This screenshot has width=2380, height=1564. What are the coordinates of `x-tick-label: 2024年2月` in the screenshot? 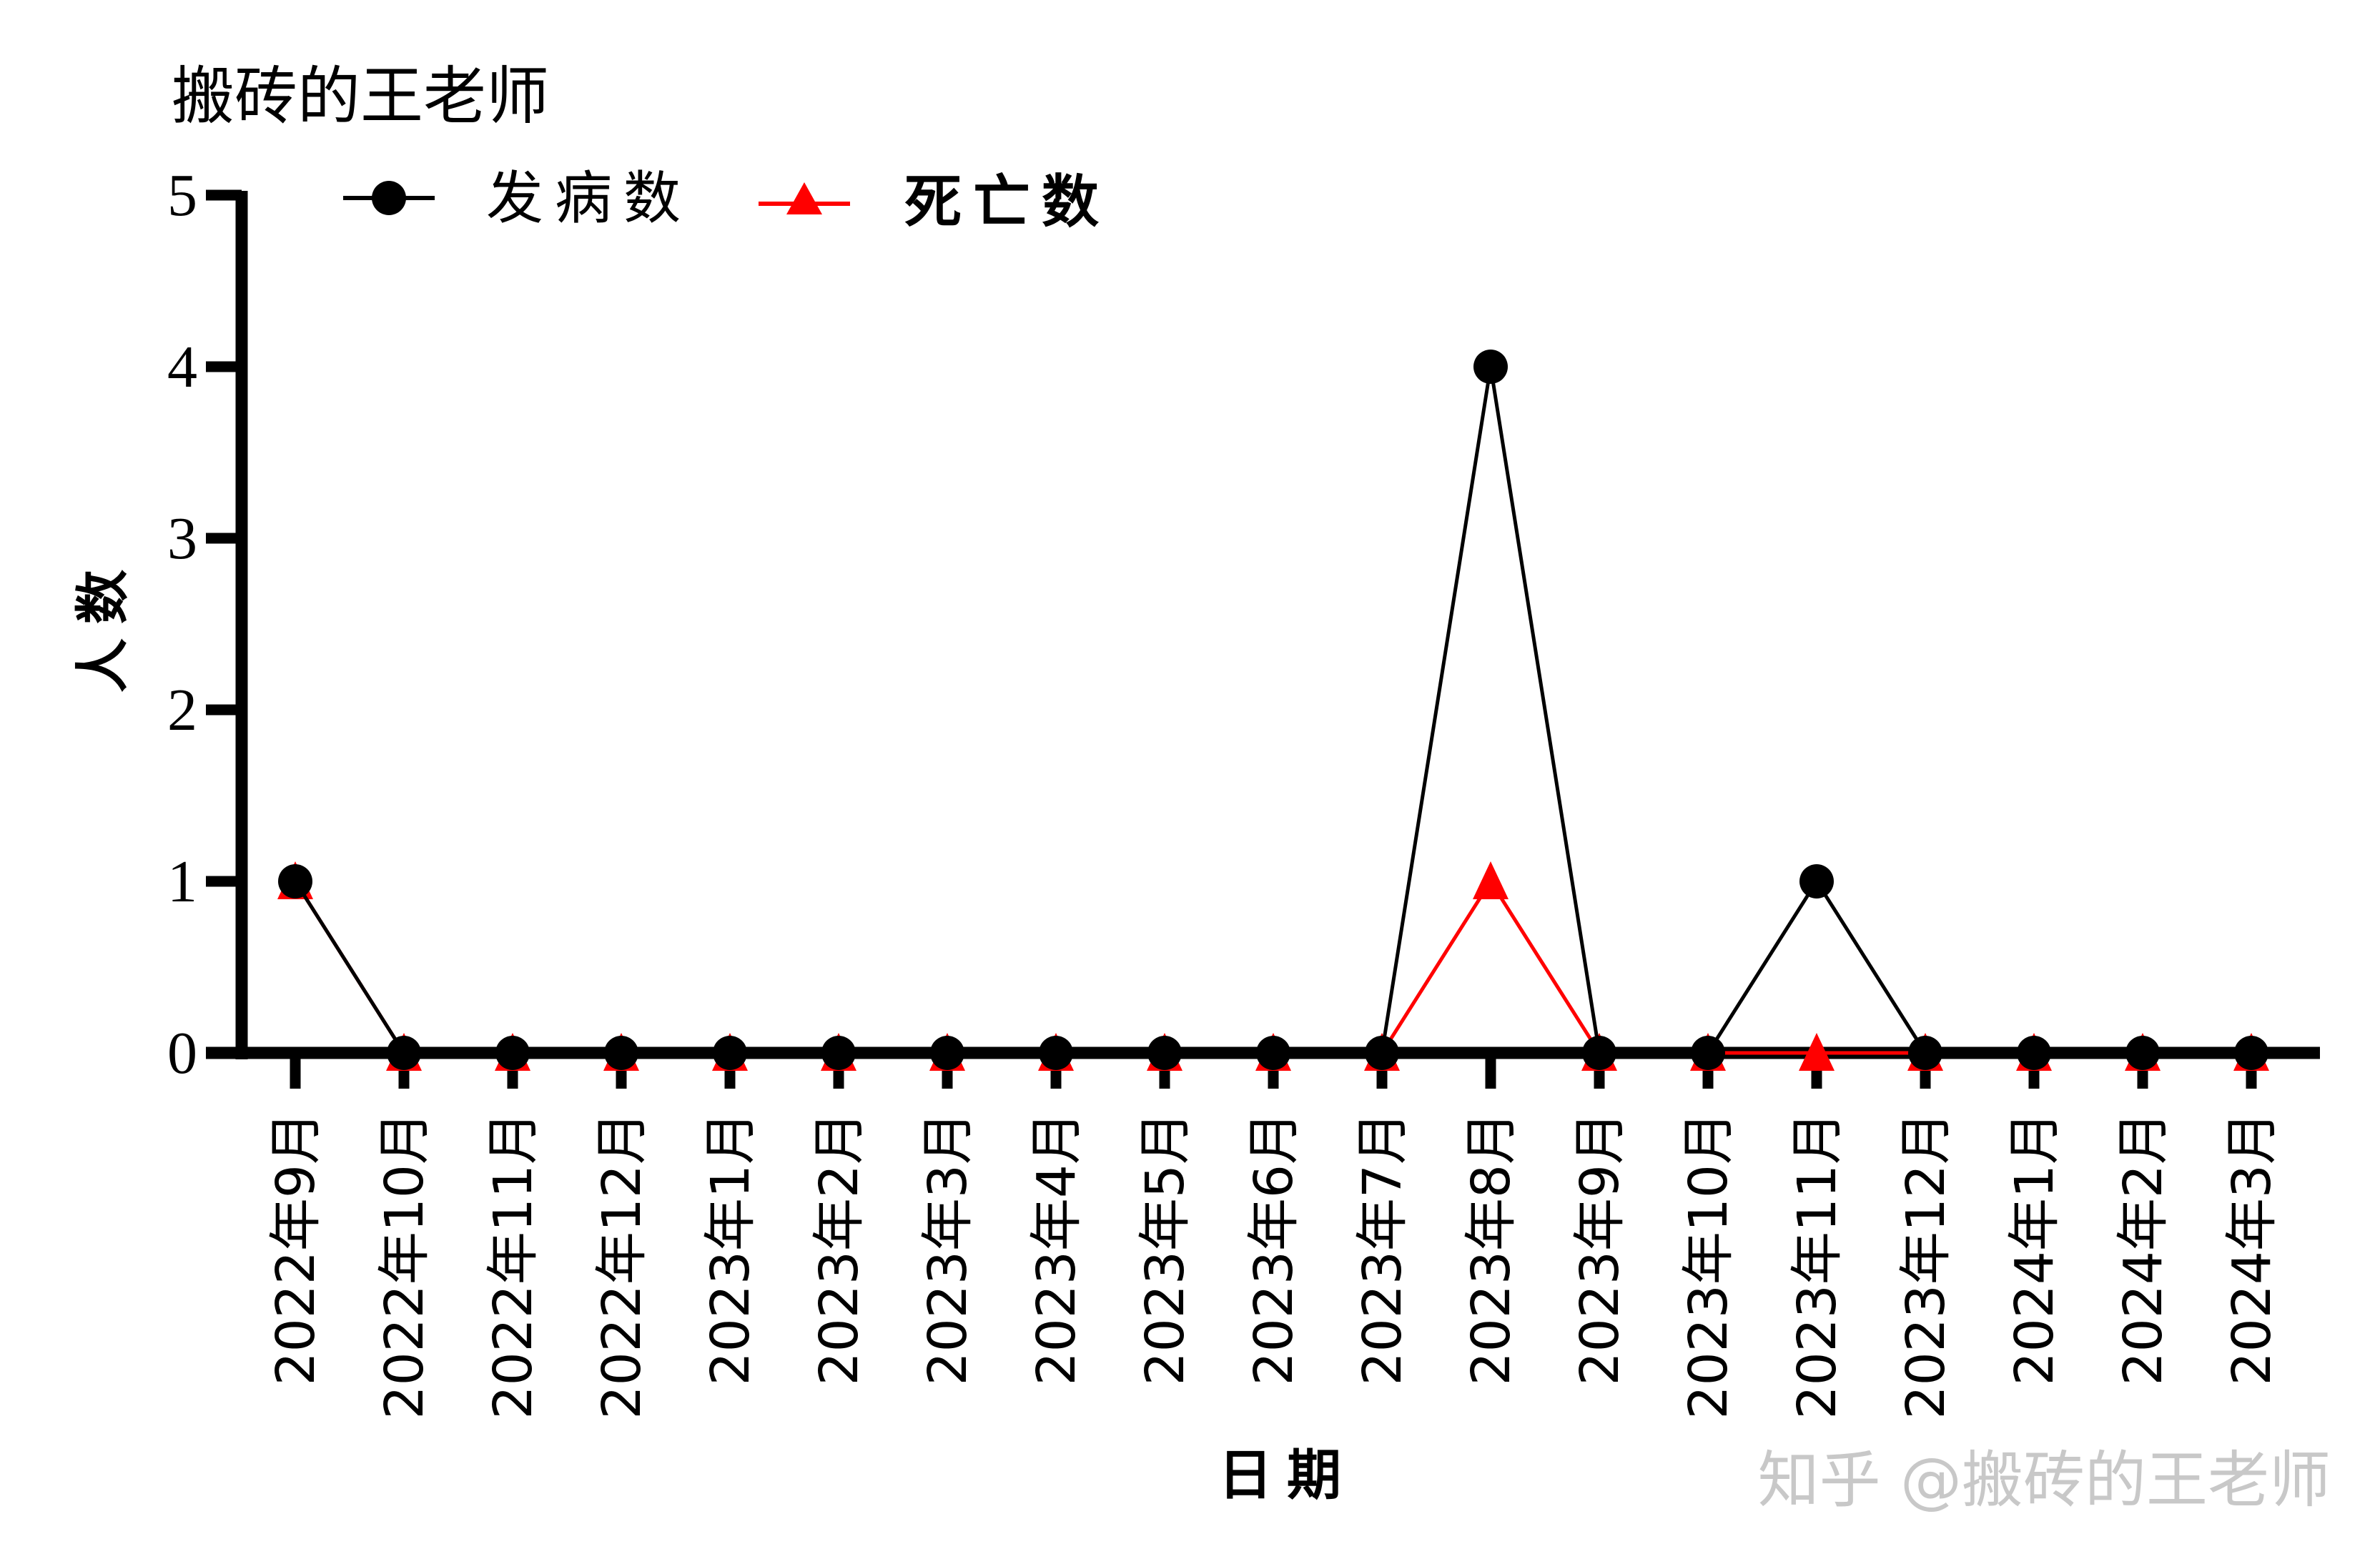 It's located at (2143, 1248).